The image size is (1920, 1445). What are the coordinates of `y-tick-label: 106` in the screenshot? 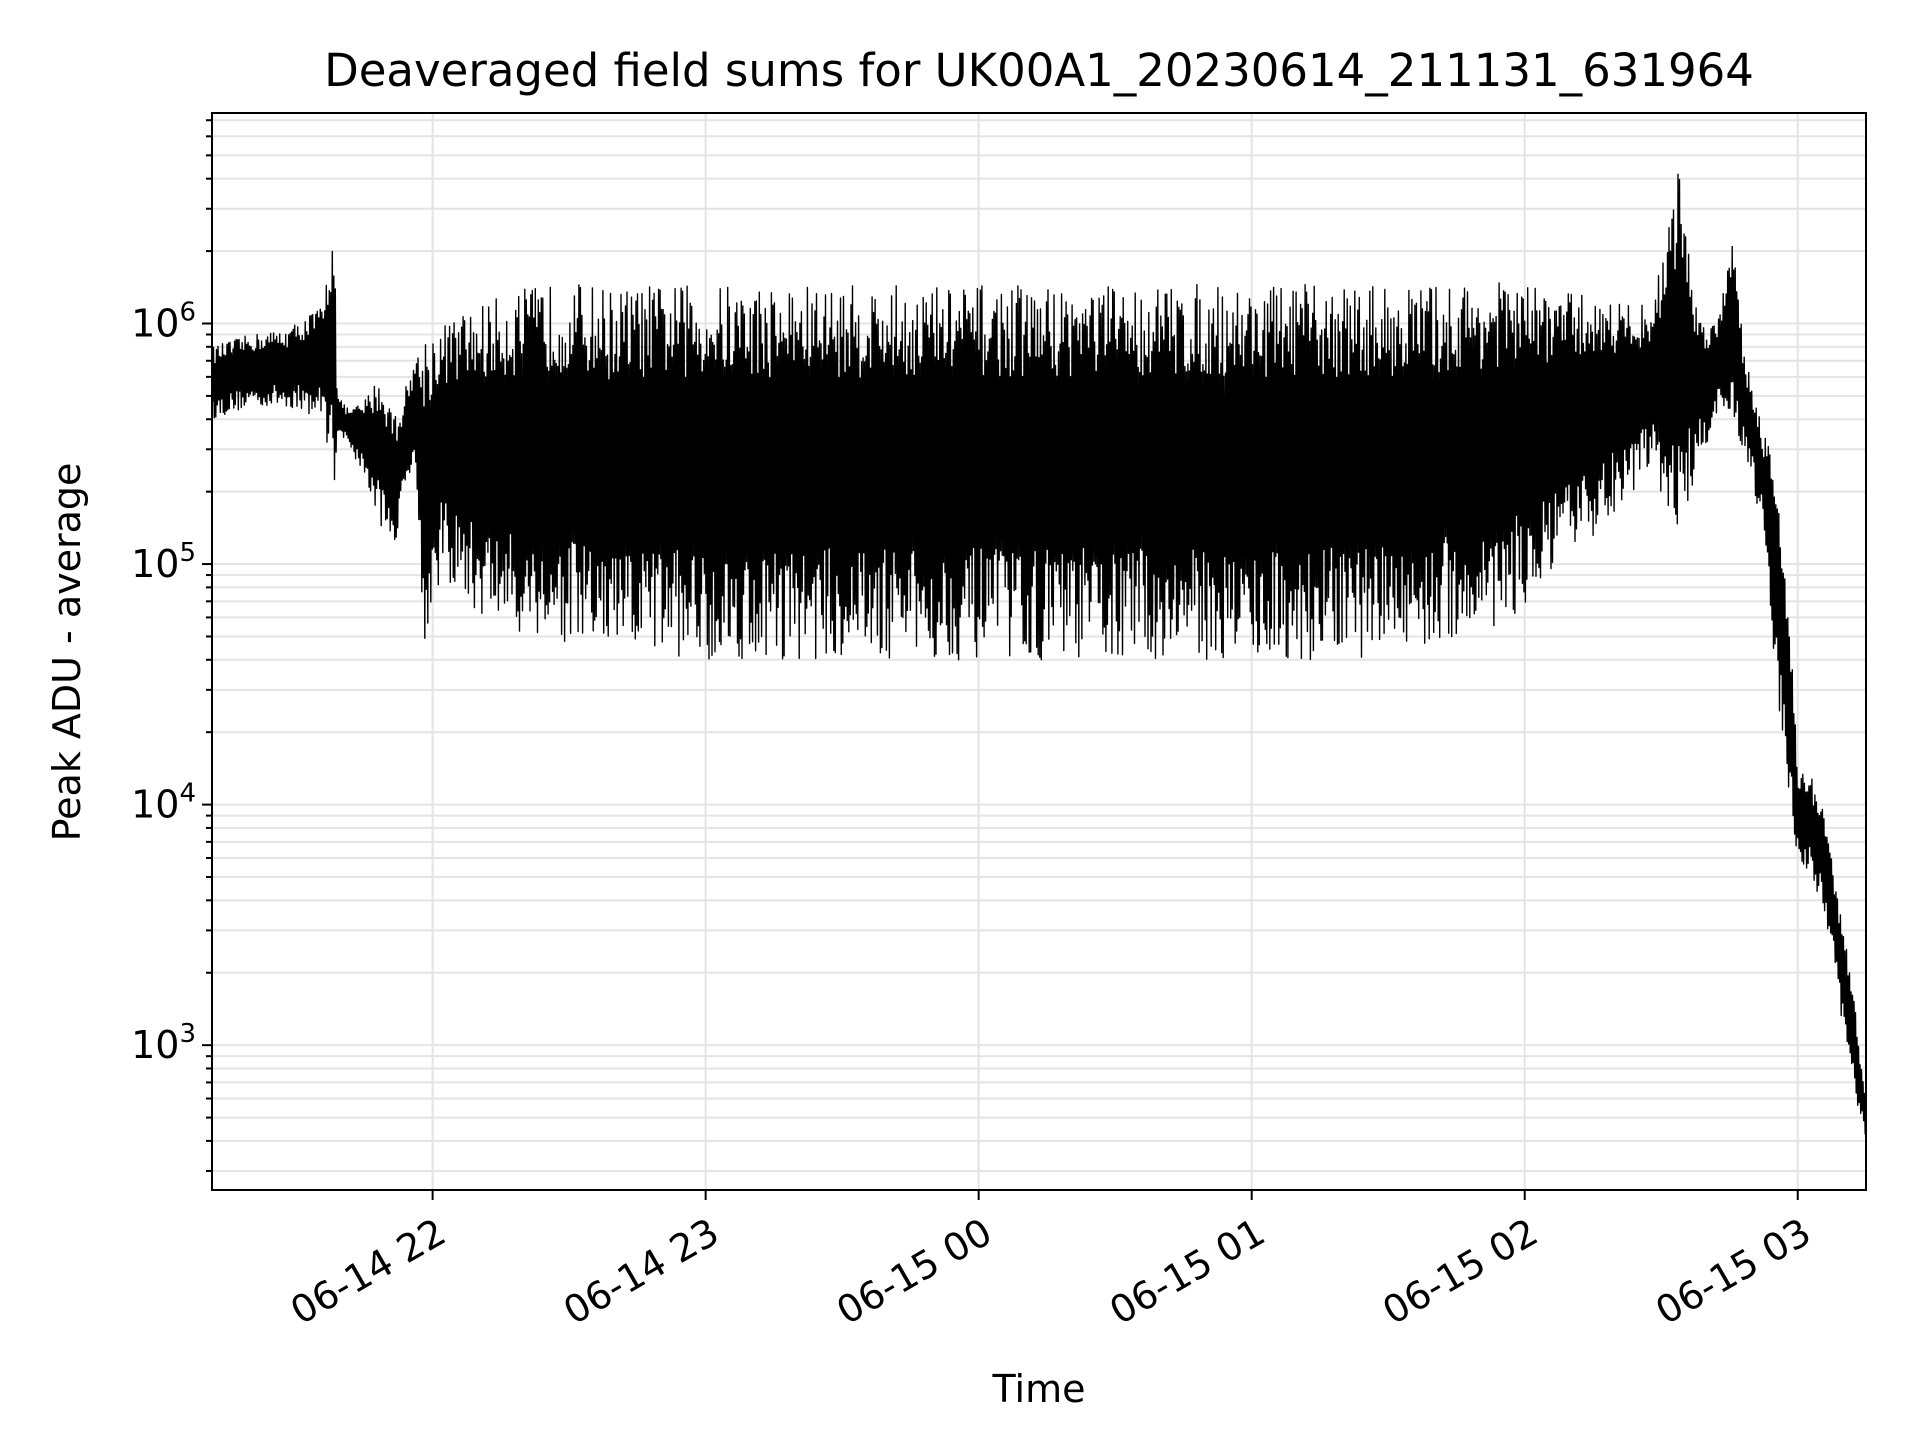 It's located at (163, 322).